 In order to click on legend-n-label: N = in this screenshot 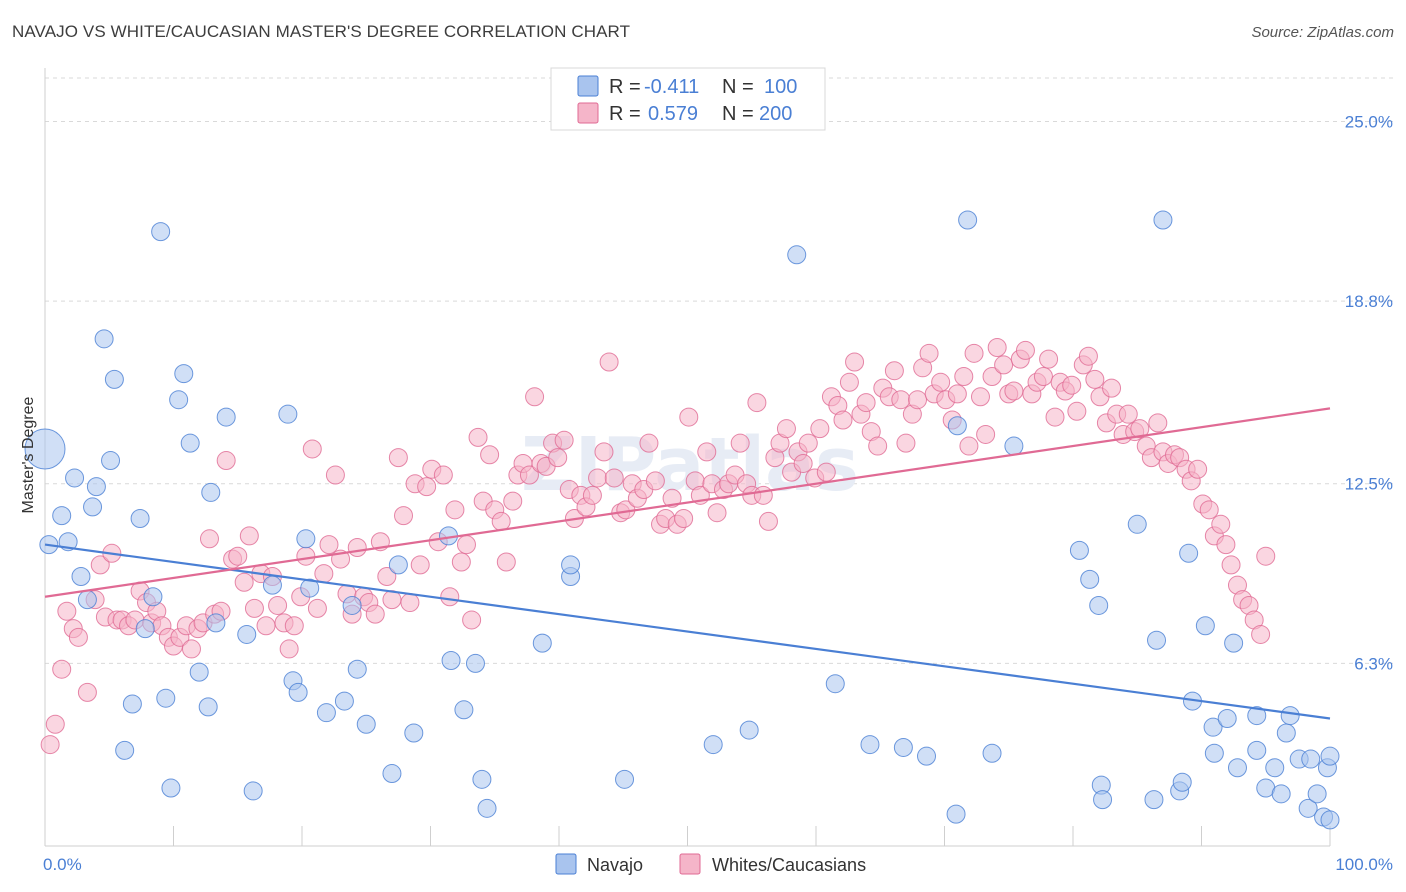, I will do `click(738, 87)`.